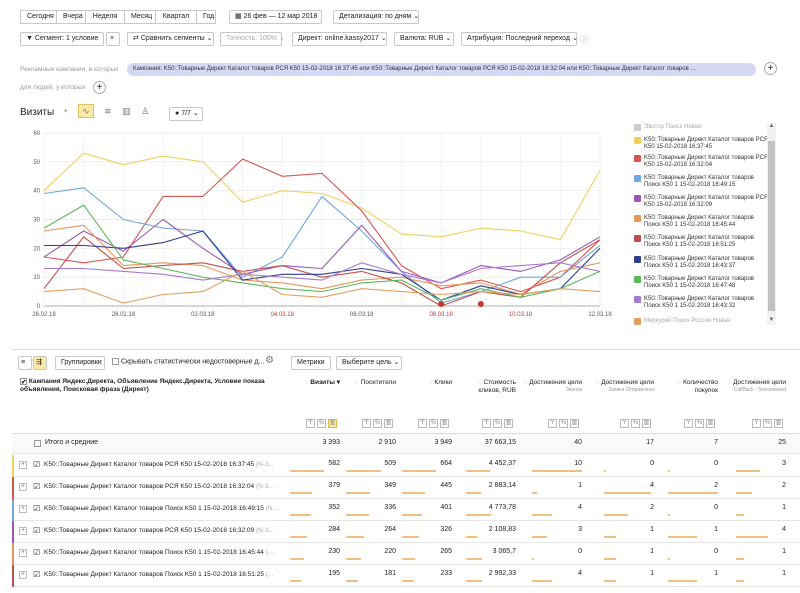  What do you see at coordinates (80, 363) in the screenshot?
I see `groupings-button: Группировки` at bounding box center [80, 363].